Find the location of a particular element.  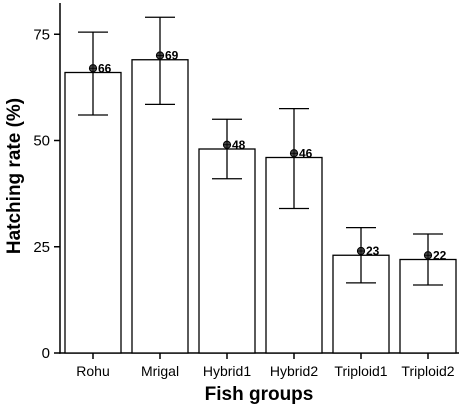

y-axis-title: Hatching rate (%) is located at coordinates (14, 176).